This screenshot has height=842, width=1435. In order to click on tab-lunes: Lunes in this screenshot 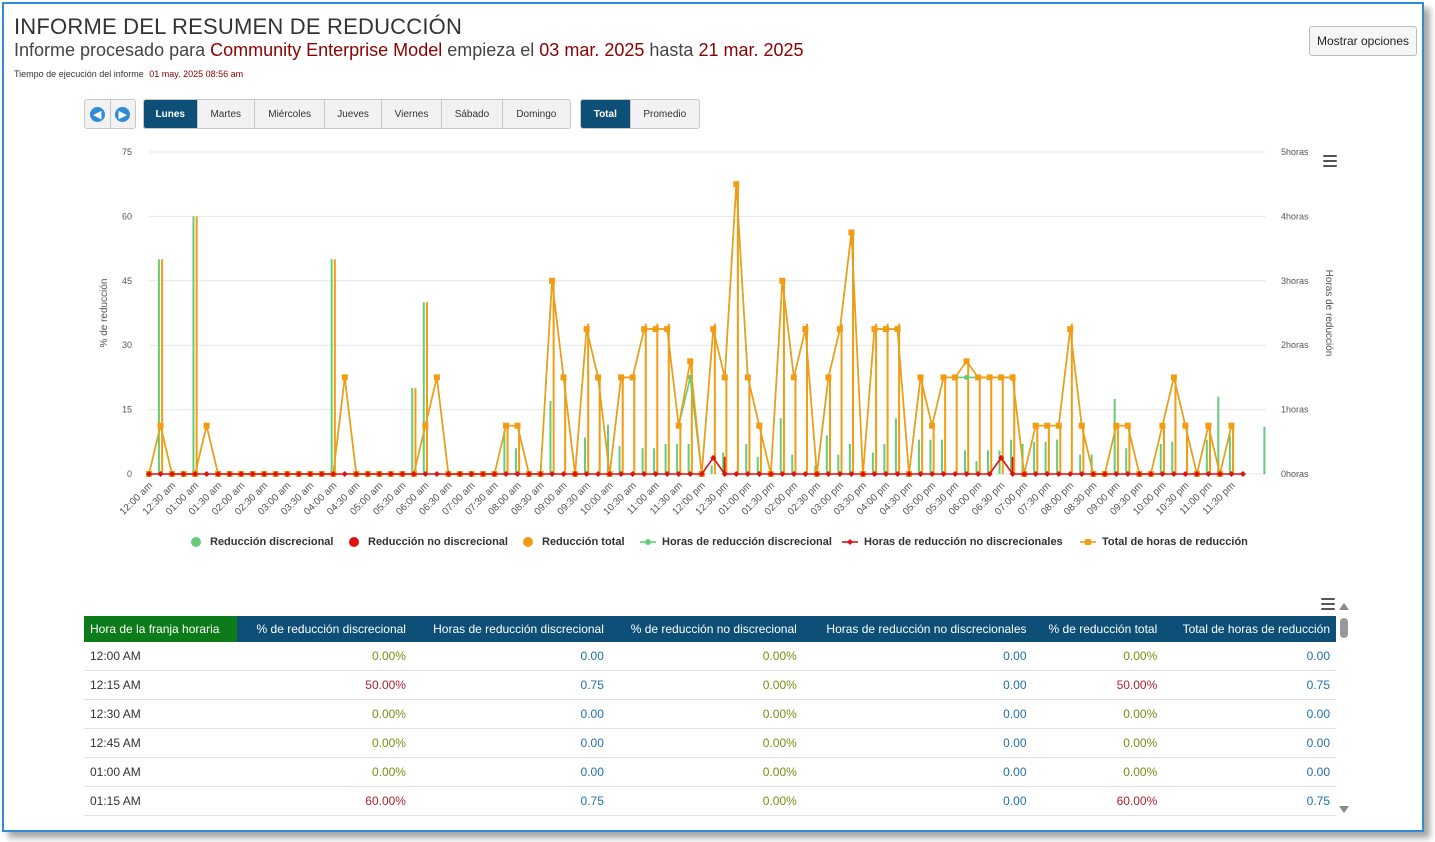, I will do `click(171, 114)`.